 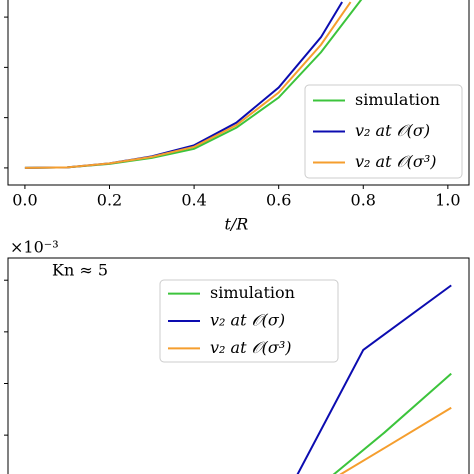 I want to click on x-tick-label: 0.4, so click(x=193, y=200).